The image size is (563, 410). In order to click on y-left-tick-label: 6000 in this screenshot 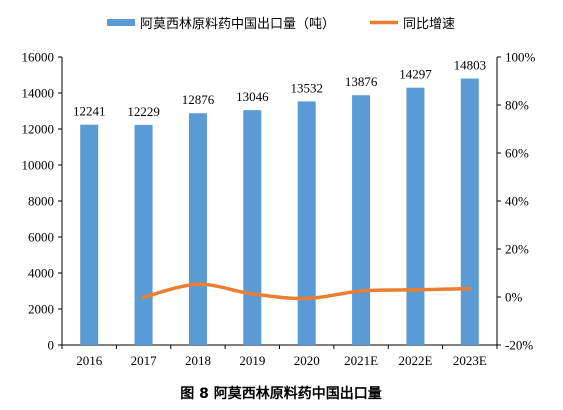, I will do `click(41, 237)`.